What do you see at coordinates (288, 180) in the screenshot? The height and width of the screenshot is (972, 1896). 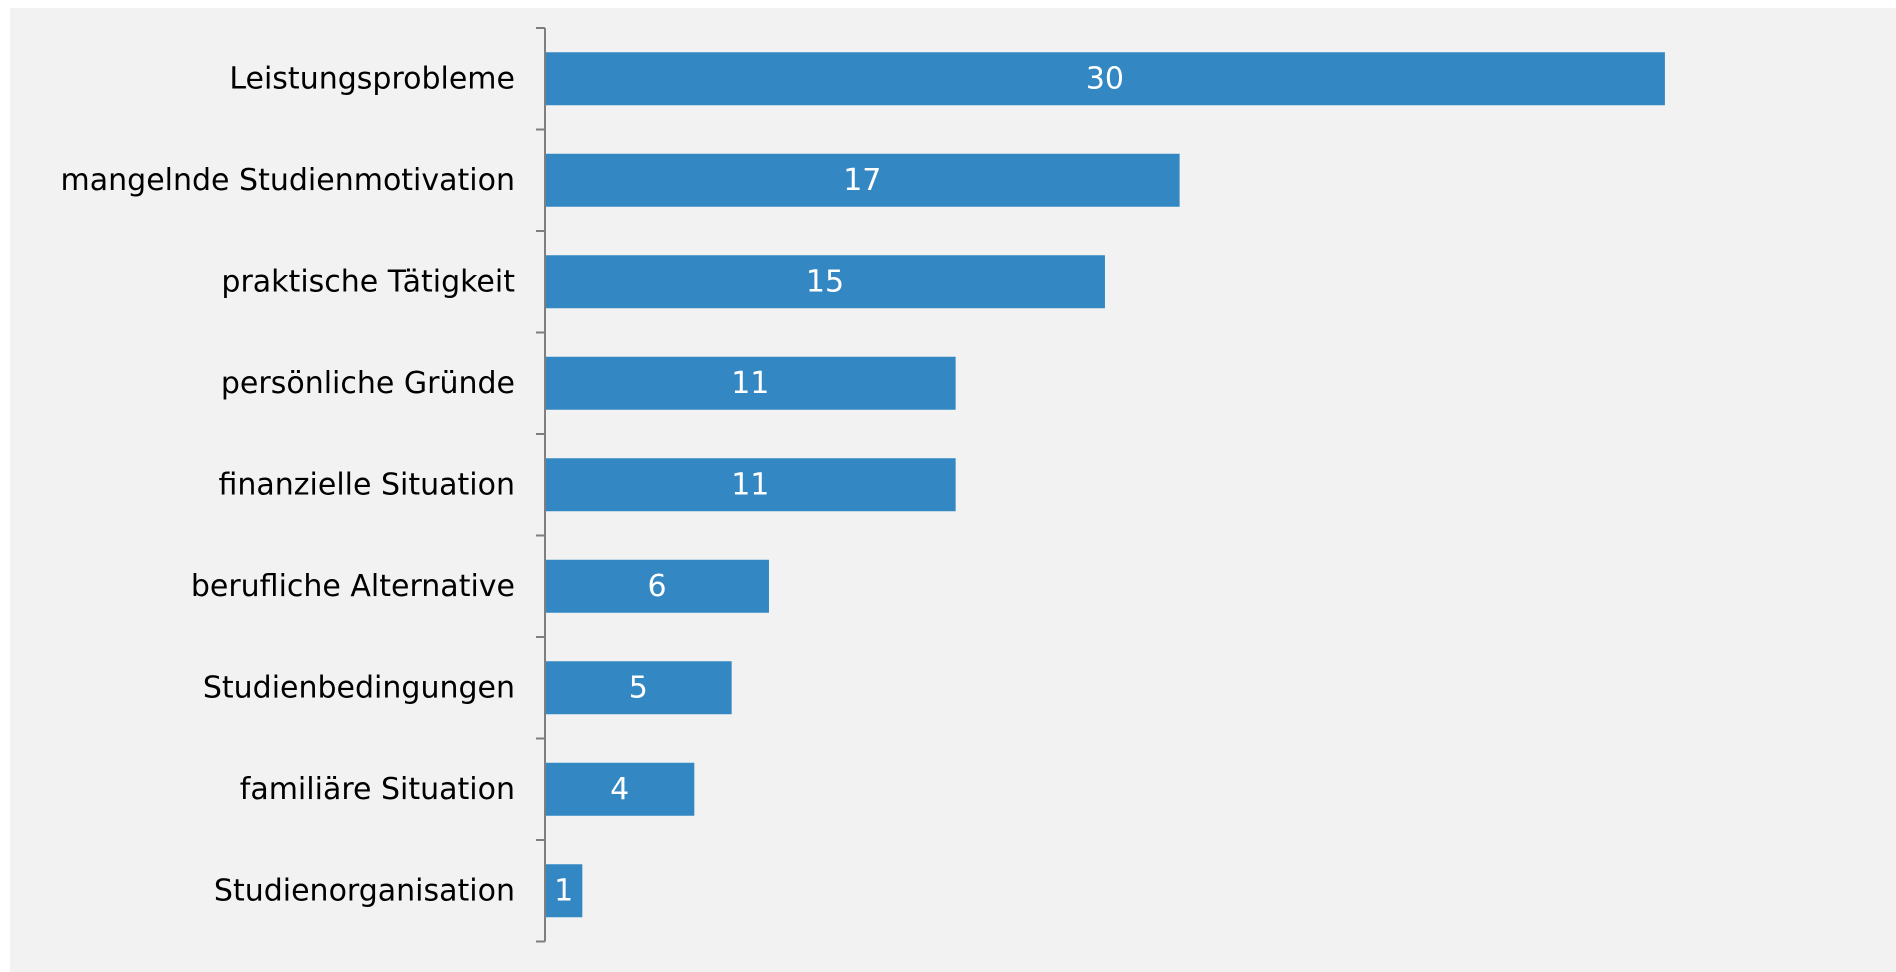 I see `category-label: mangelnde Studienmotivation` at bounding box center [288, 180].